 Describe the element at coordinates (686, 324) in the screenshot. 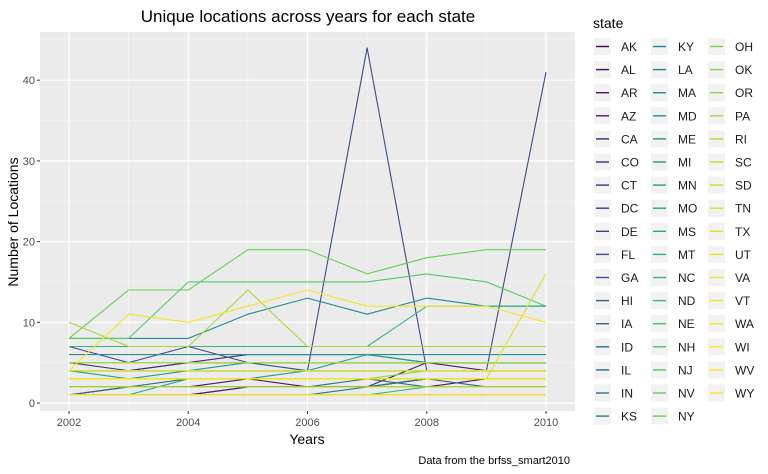

I see `legend-label: NE` at that location.